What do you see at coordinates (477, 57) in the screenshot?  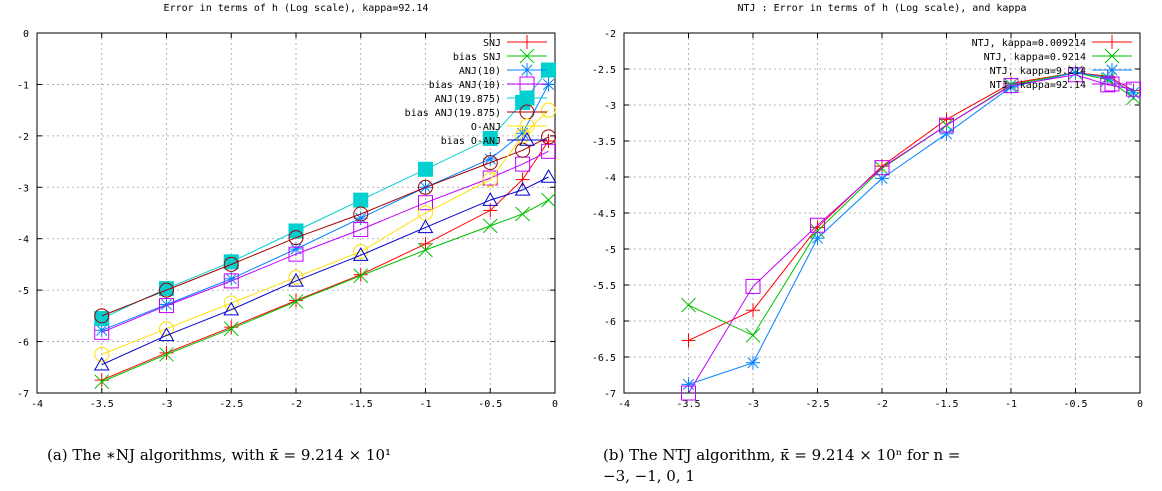 I see `legend-label: bias SNJ` at bounding box center [477, 57].